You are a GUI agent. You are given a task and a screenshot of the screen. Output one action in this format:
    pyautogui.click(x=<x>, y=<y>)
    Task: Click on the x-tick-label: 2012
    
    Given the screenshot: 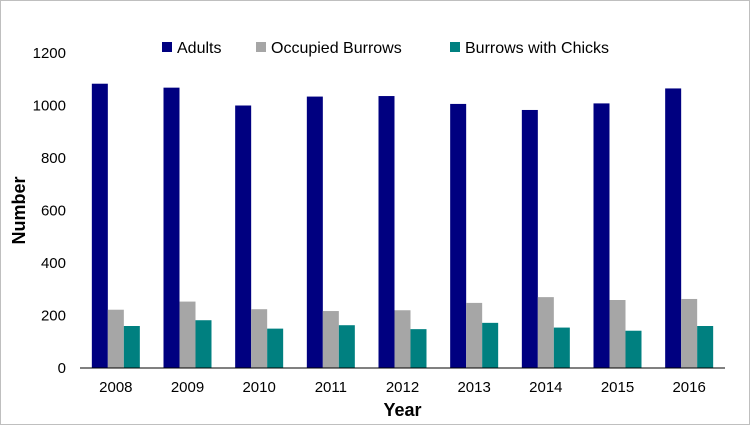 What is the action you would take?
    pyautogui.click(x=402, y=387)
    